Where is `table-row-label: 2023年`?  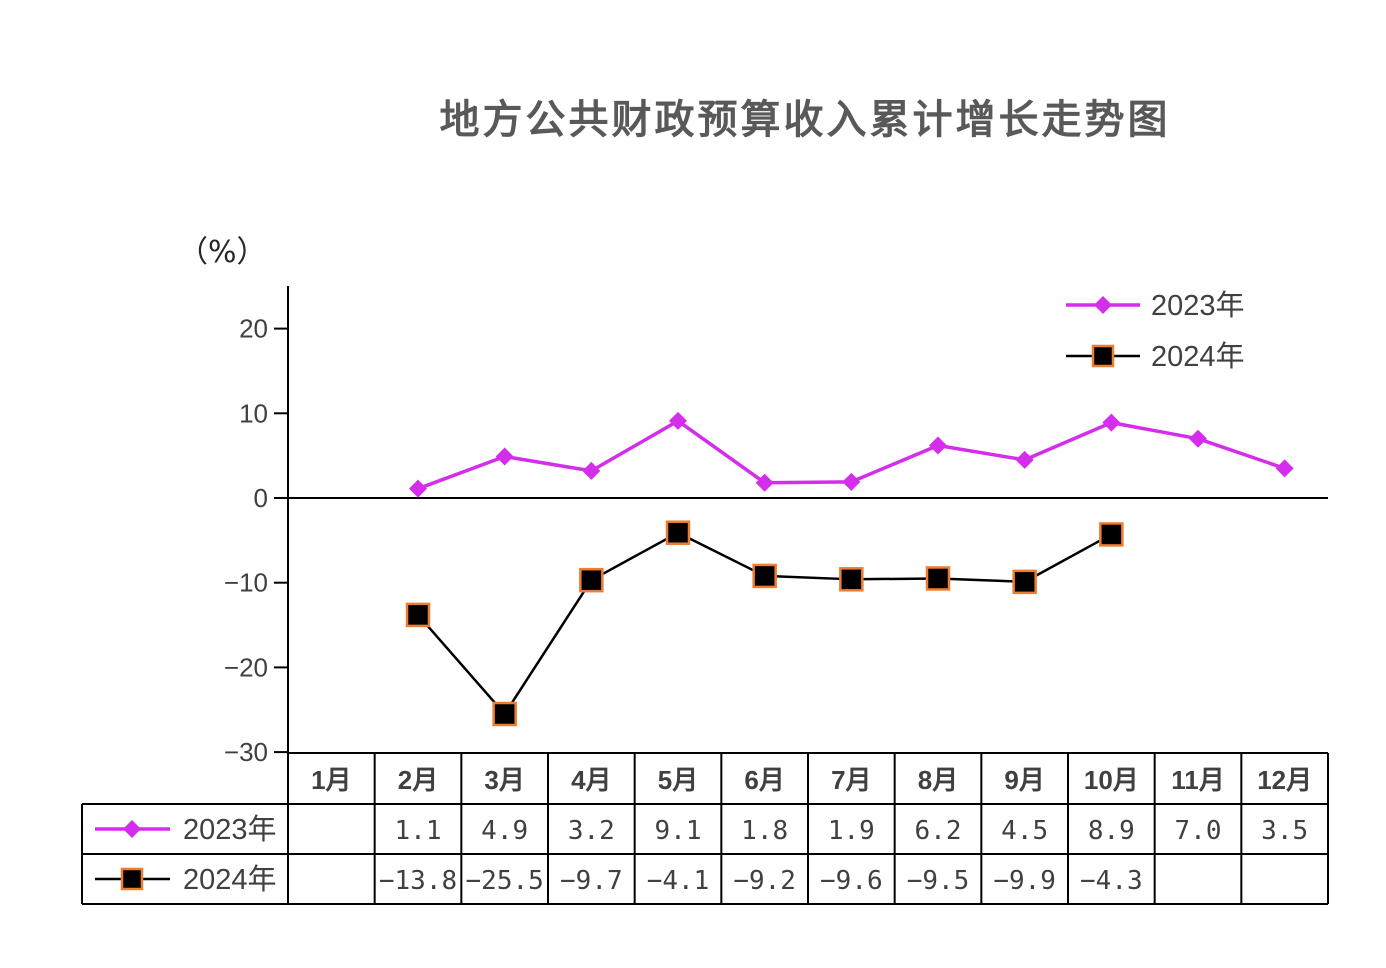 table-row-label: 2023年 is located at coordinates (230, 829).